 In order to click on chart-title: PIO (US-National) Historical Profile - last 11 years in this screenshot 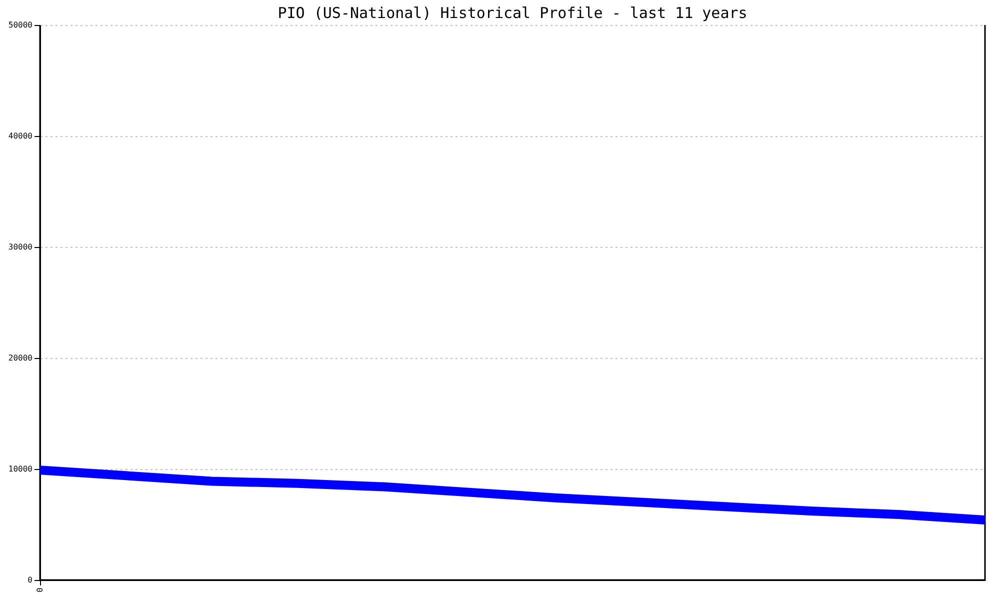, I will do `click(513, 13)`.